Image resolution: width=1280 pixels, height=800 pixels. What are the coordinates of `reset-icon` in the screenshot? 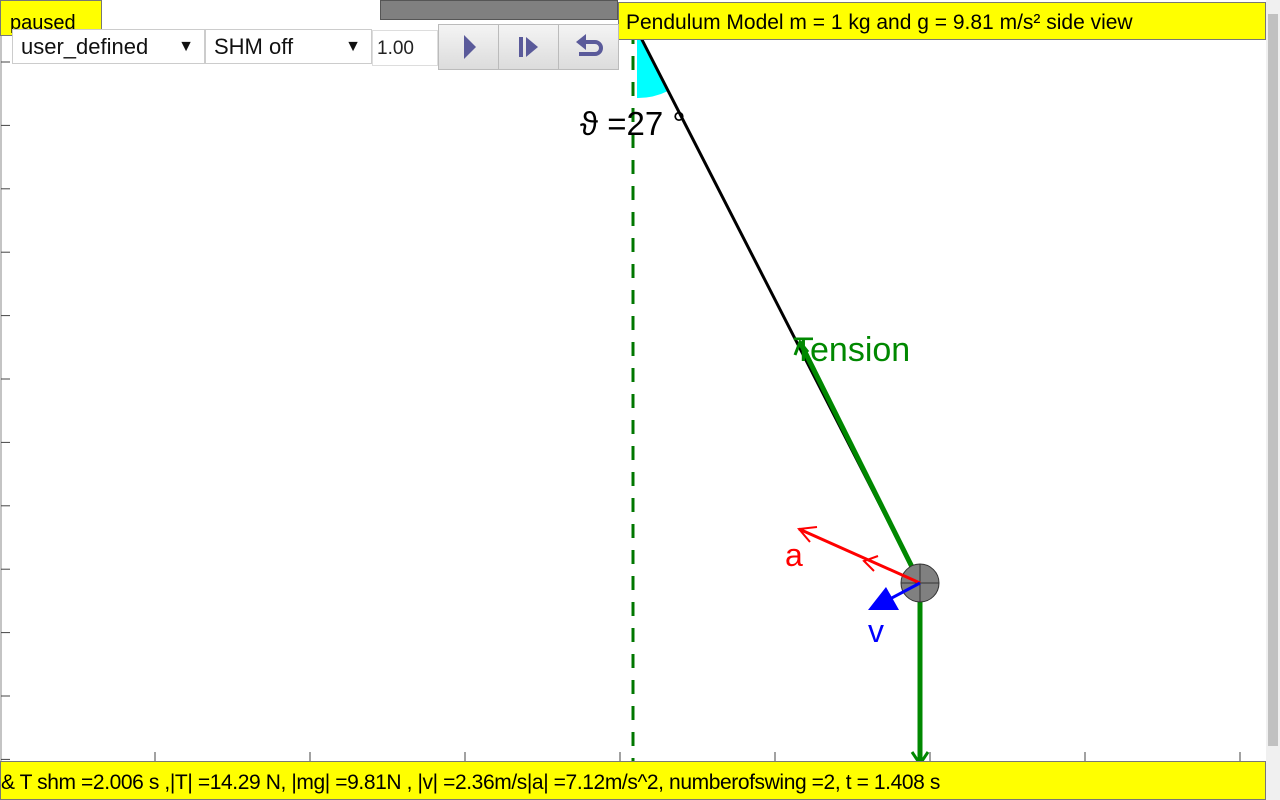 It's located at (589, 45).